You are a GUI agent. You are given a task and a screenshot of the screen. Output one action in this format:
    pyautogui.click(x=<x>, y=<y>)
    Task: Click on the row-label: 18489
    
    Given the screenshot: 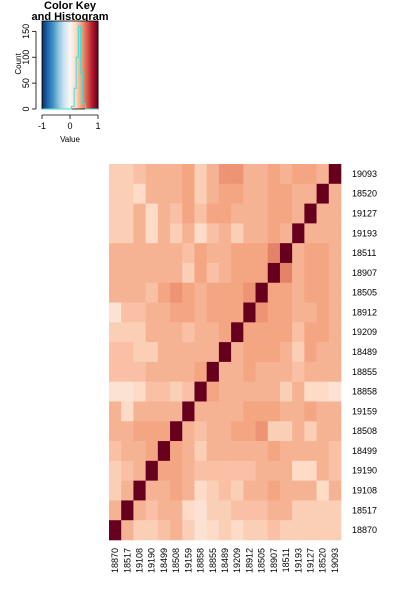 What is the action you would take?
    pyautogui.click(x=364, y=352)
    